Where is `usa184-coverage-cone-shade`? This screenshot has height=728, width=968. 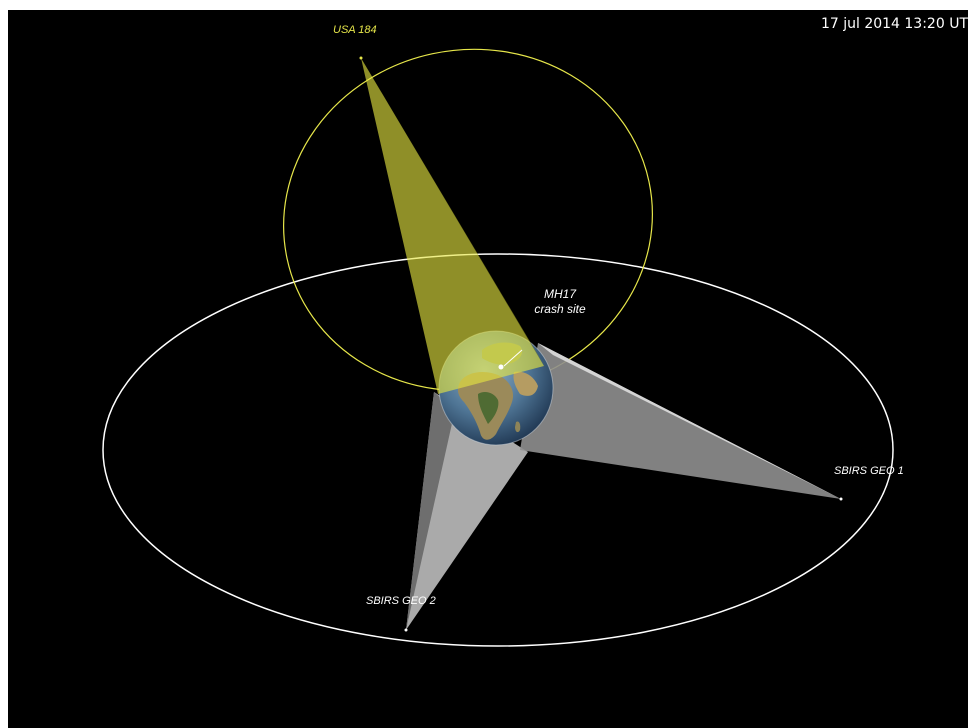 usa184-coverage-cone-shade is located at coordinates (452, 212).